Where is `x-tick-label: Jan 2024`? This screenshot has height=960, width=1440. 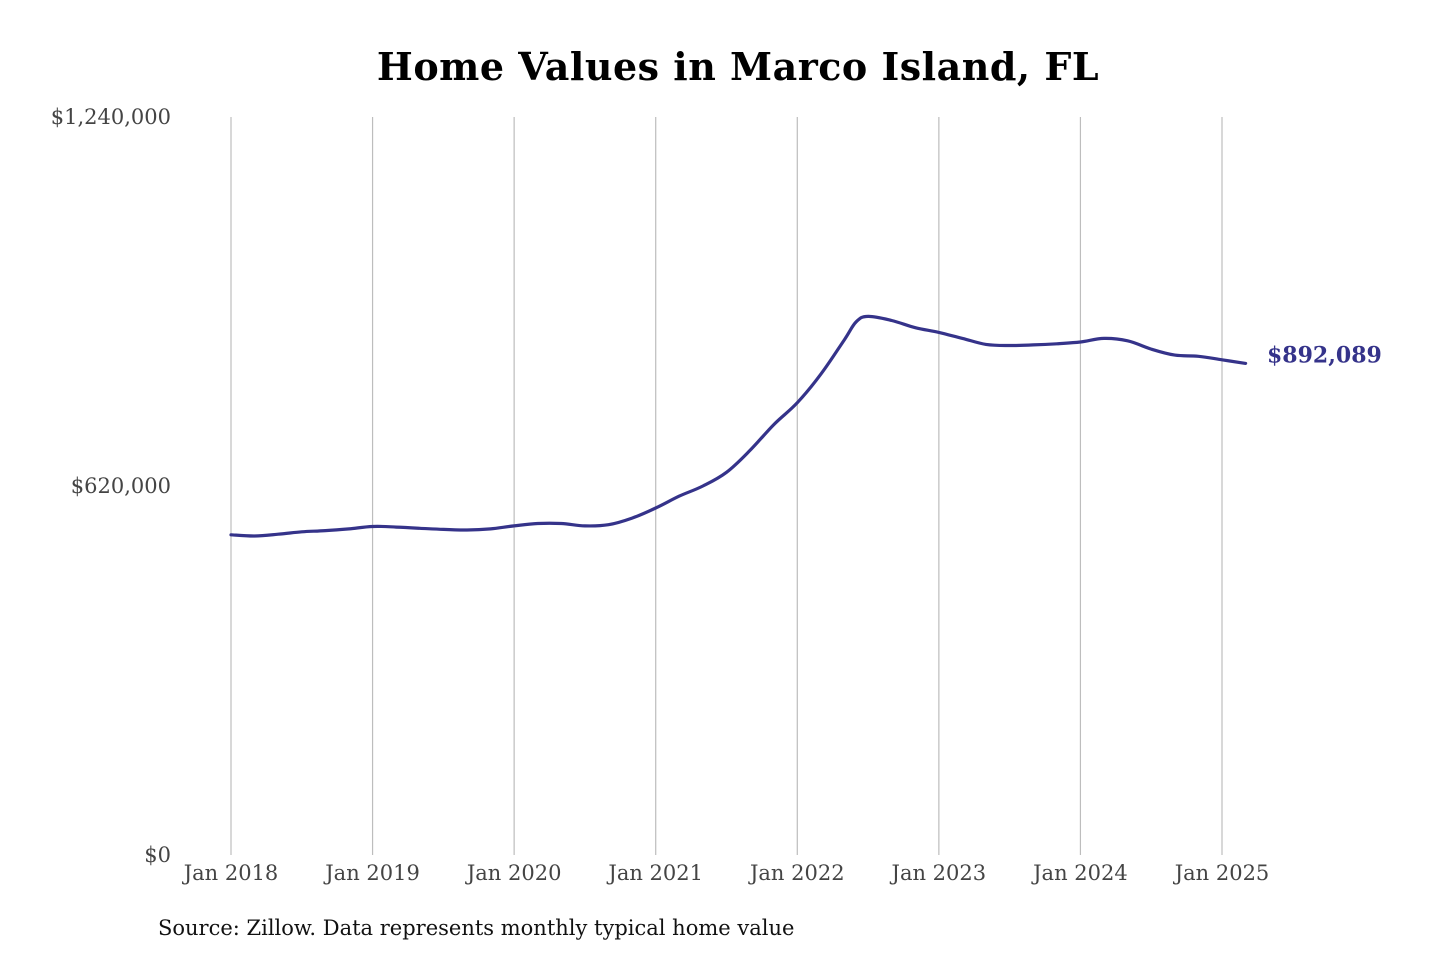 x-tick-label: Jan 2024 is located at coordinates (1079, 873).